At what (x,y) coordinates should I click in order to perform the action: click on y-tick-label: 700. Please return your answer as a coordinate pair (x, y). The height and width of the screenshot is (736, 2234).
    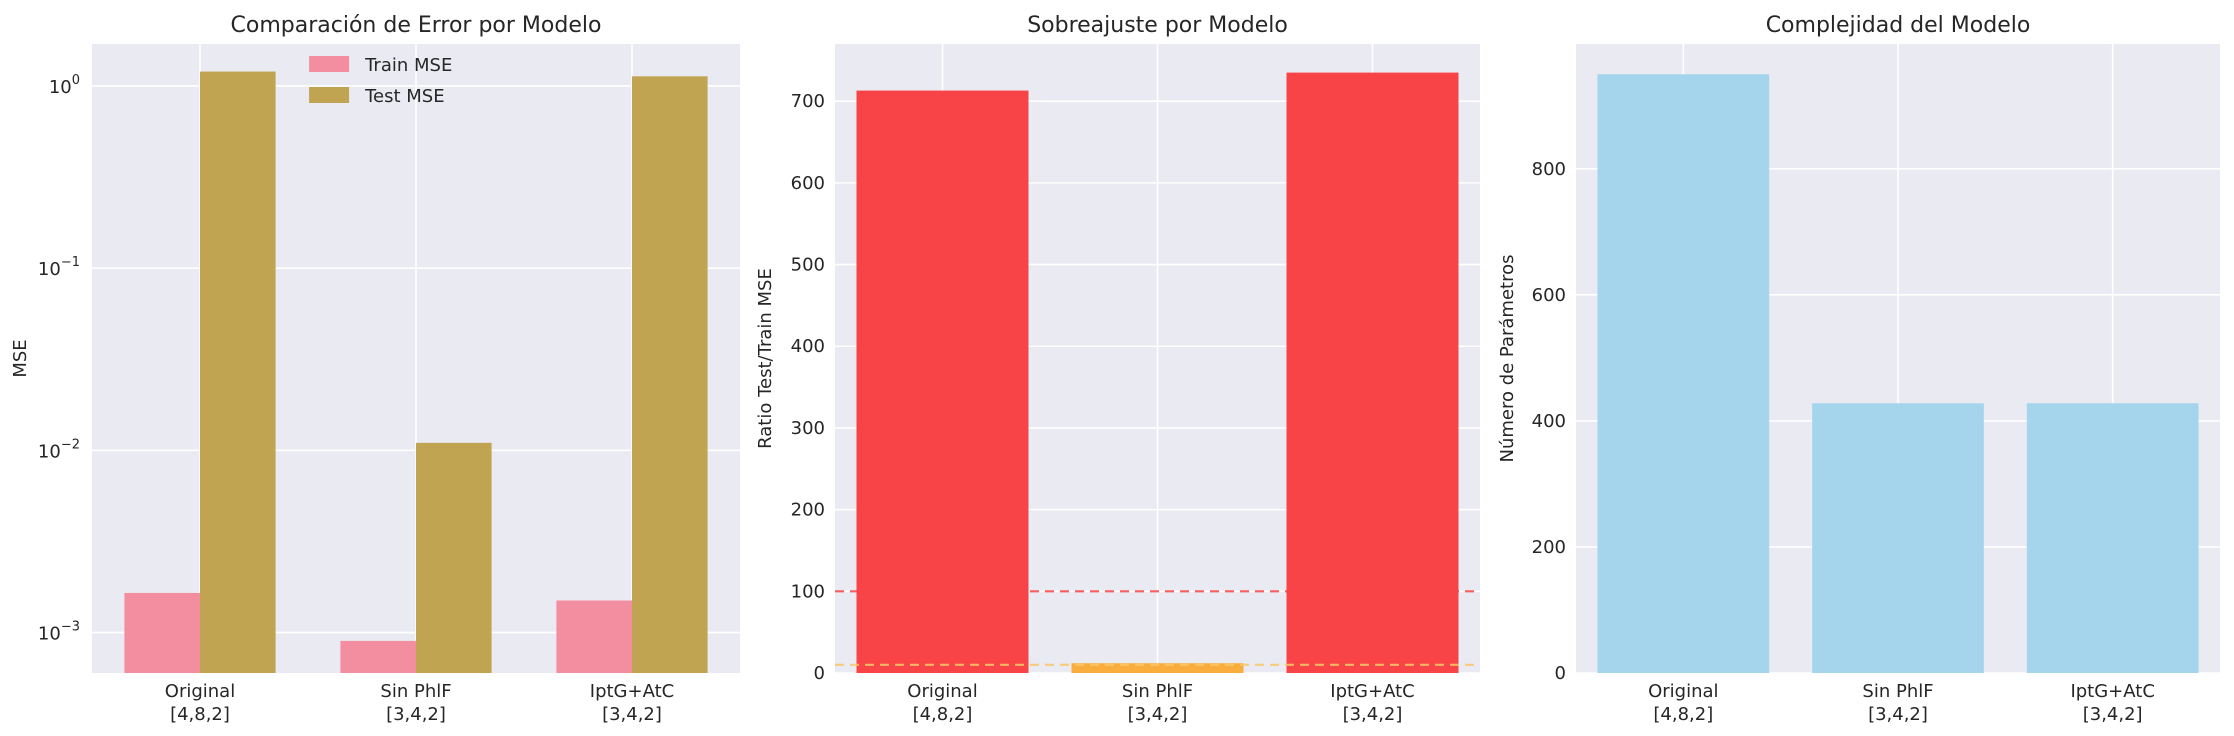
    Looking at the image, I should click on (808, 101).